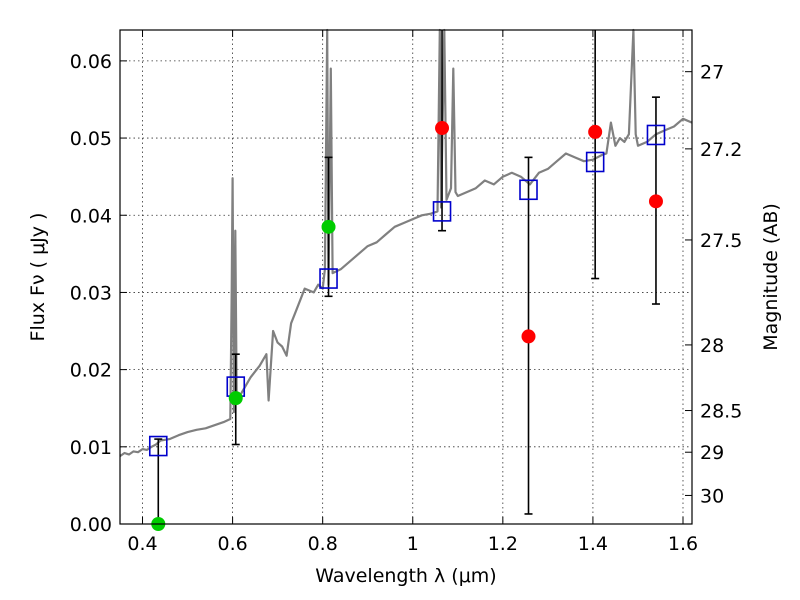 The height and width of the screenshot is (600, 800). What do you see at coordinates (721, 150) in the screenshot?
I see `magnitude-tick-label: 27.2` at bounding box center [721, 150].